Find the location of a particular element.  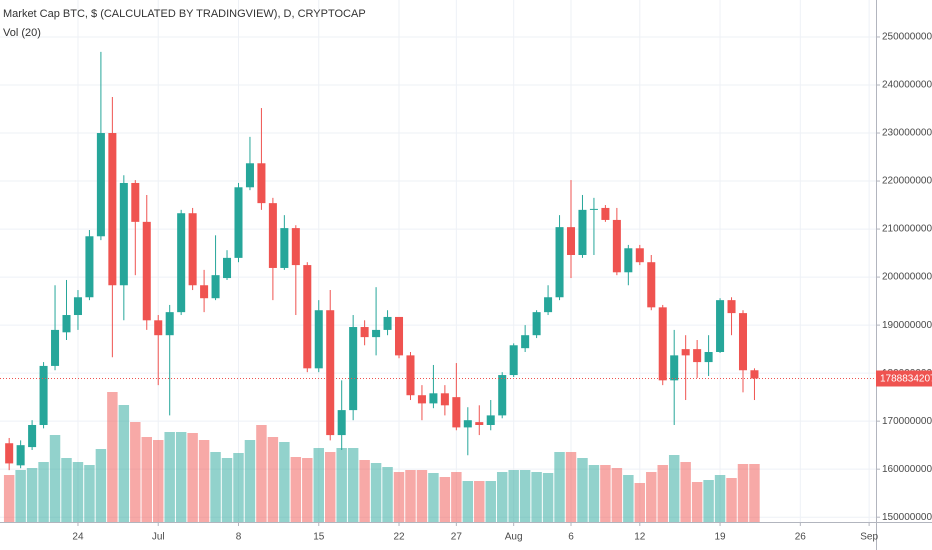

x-tick-label: Sep is located at coordinates (869, 537).